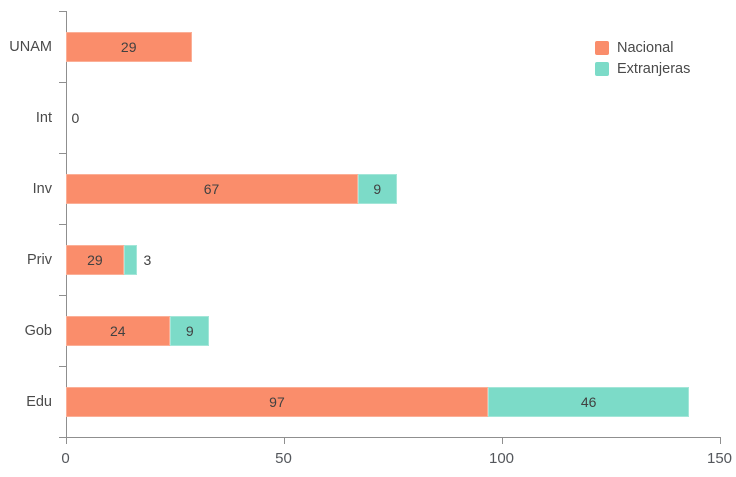  What do you see at coordinates (654, 68) in the screenshot?
I see `legend-label-extranjeras: Extranjeras` at bounding box center [654, 68].